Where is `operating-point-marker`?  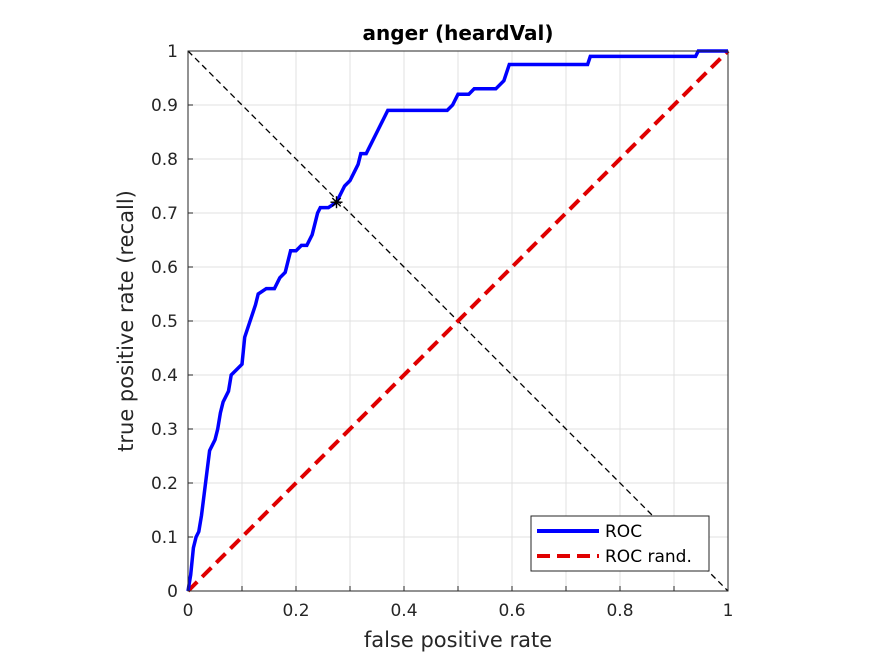 operating-point-marker is located at coordinates (336, 202).